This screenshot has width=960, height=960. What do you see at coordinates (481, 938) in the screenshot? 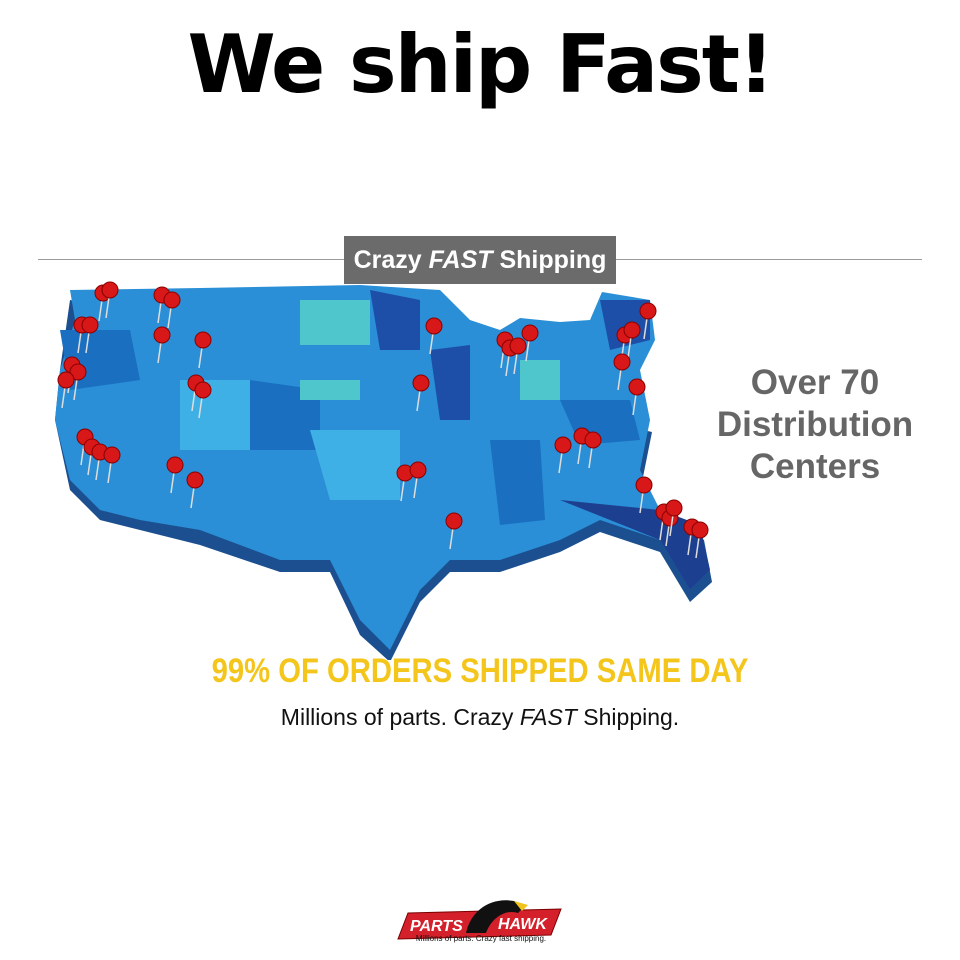
I see `logo-tagline: Millions of parts. Crazy fast shipping.` at bounding box center [481, 938].